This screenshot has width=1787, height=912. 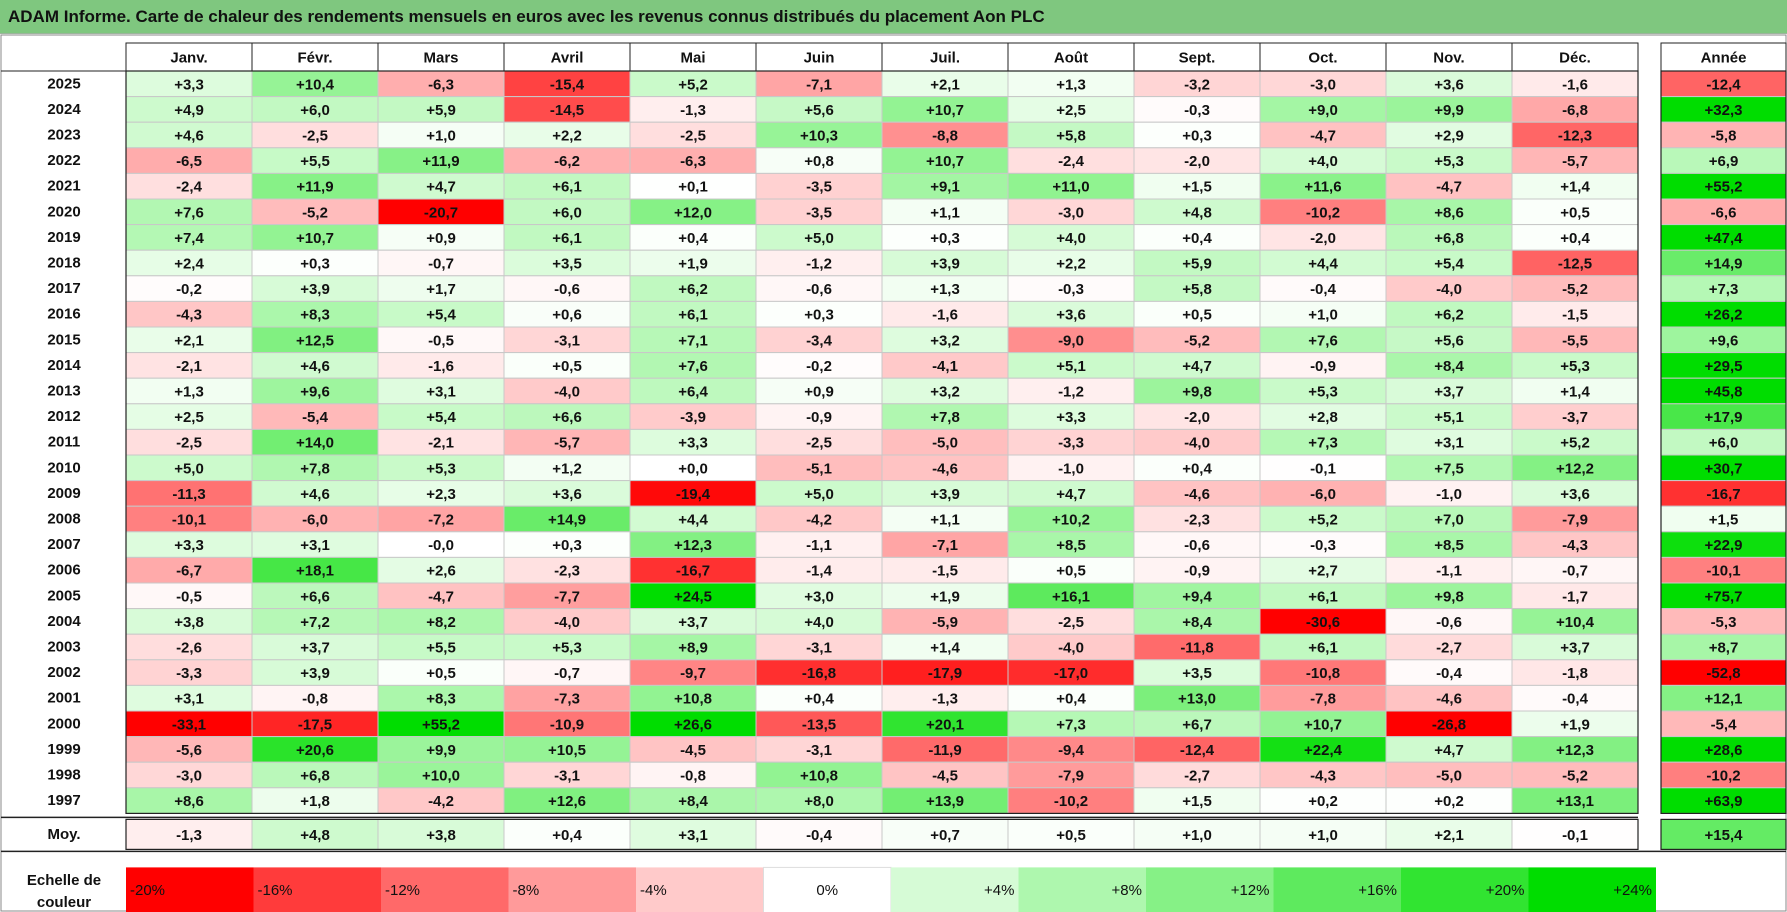 What do you see at coordinates (945, 699) in the screenshot?
I see `cell-value-label: -1,3` at bounding box center [945, 699].